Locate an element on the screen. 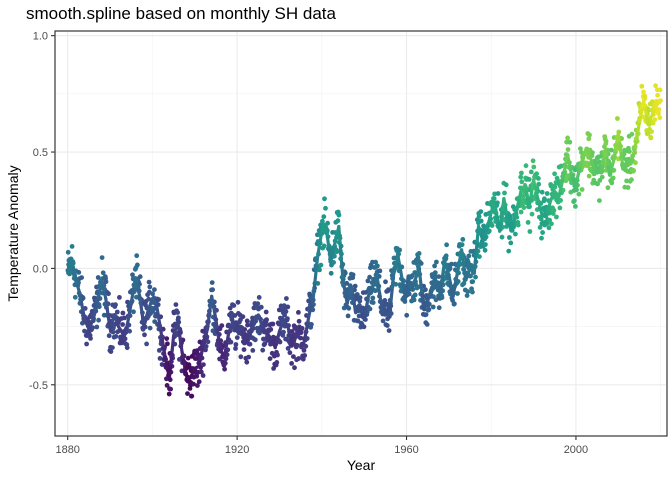  y-tick-label: 1.0 is located at coordinates (40, 37).